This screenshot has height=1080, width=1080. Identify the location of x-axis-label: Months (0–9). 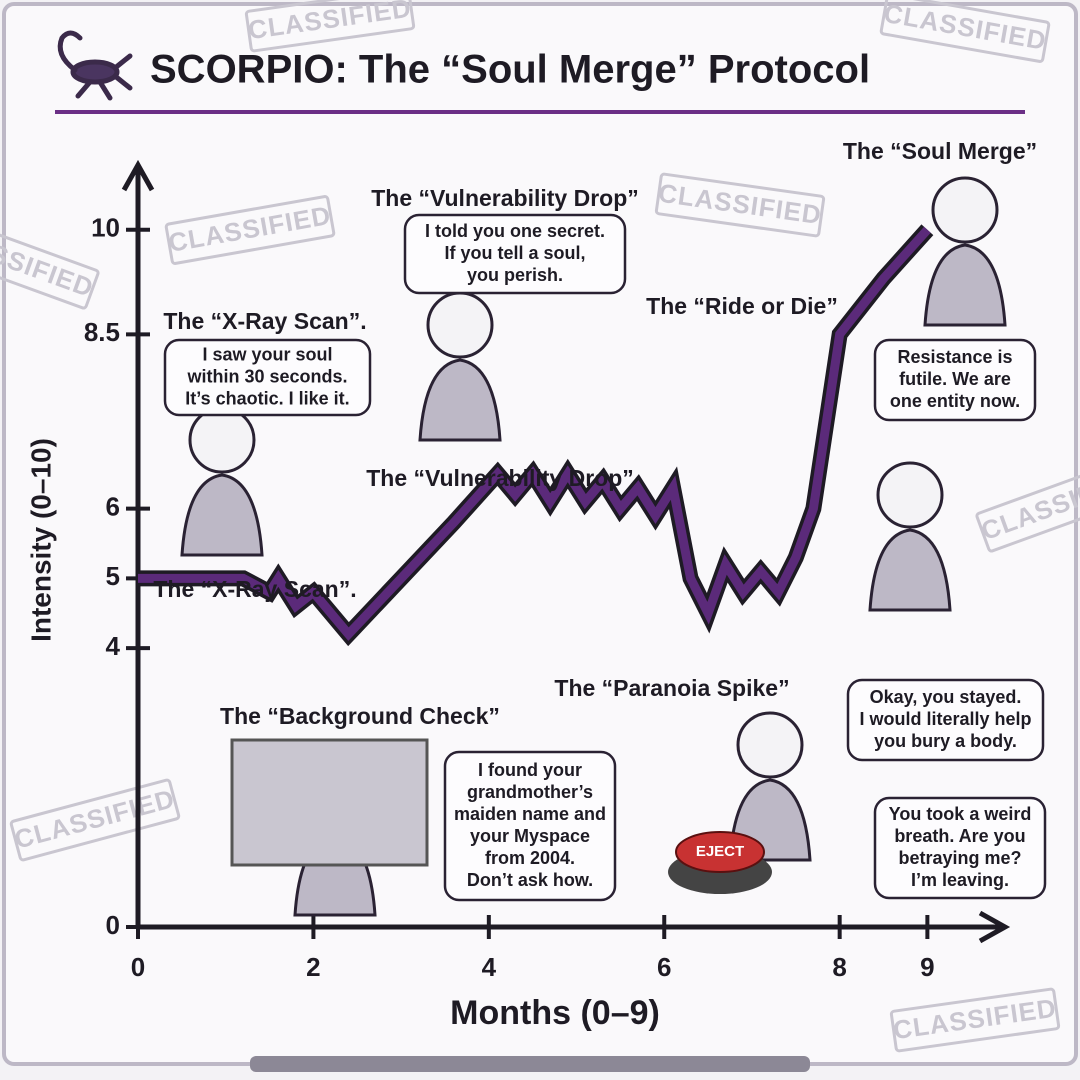
(555, 1013).